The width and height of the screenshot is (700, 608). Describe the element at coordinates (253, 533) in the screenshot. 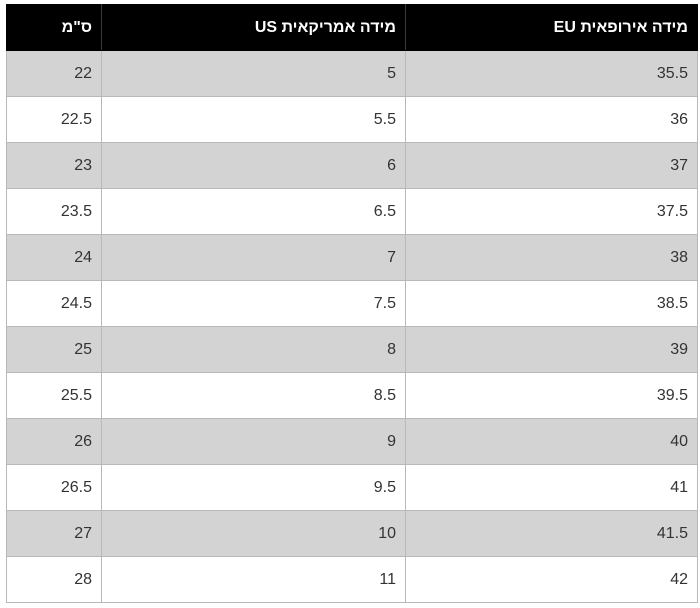

I see `cell-us: 10` at that location.